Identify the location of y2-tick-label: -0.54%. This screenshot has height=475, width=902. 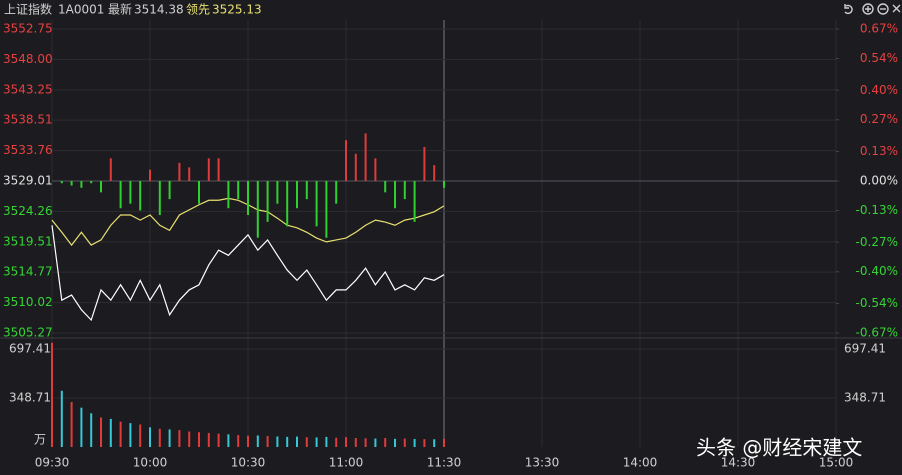
(877, 303).